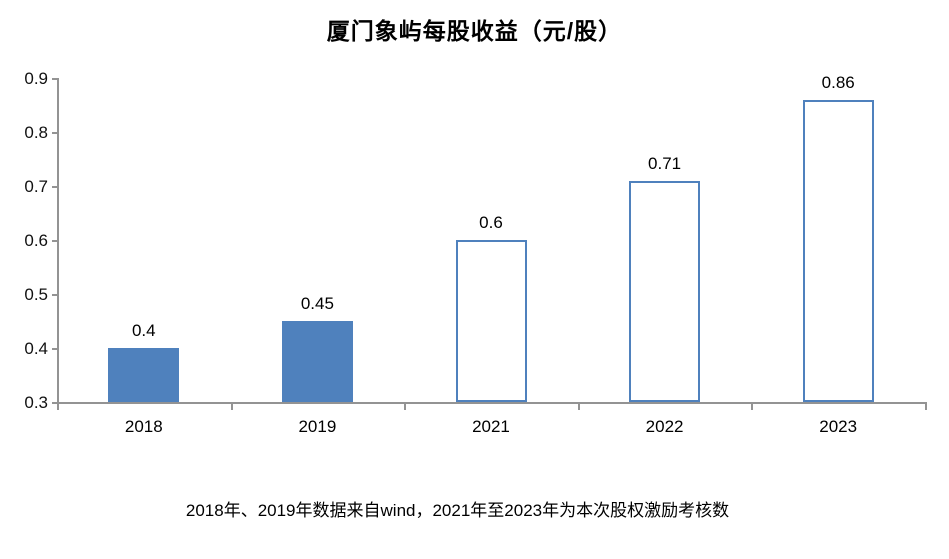  Describe the element at coordinates (491, 321) in the screenshot. I see `bar-2021` at that location.